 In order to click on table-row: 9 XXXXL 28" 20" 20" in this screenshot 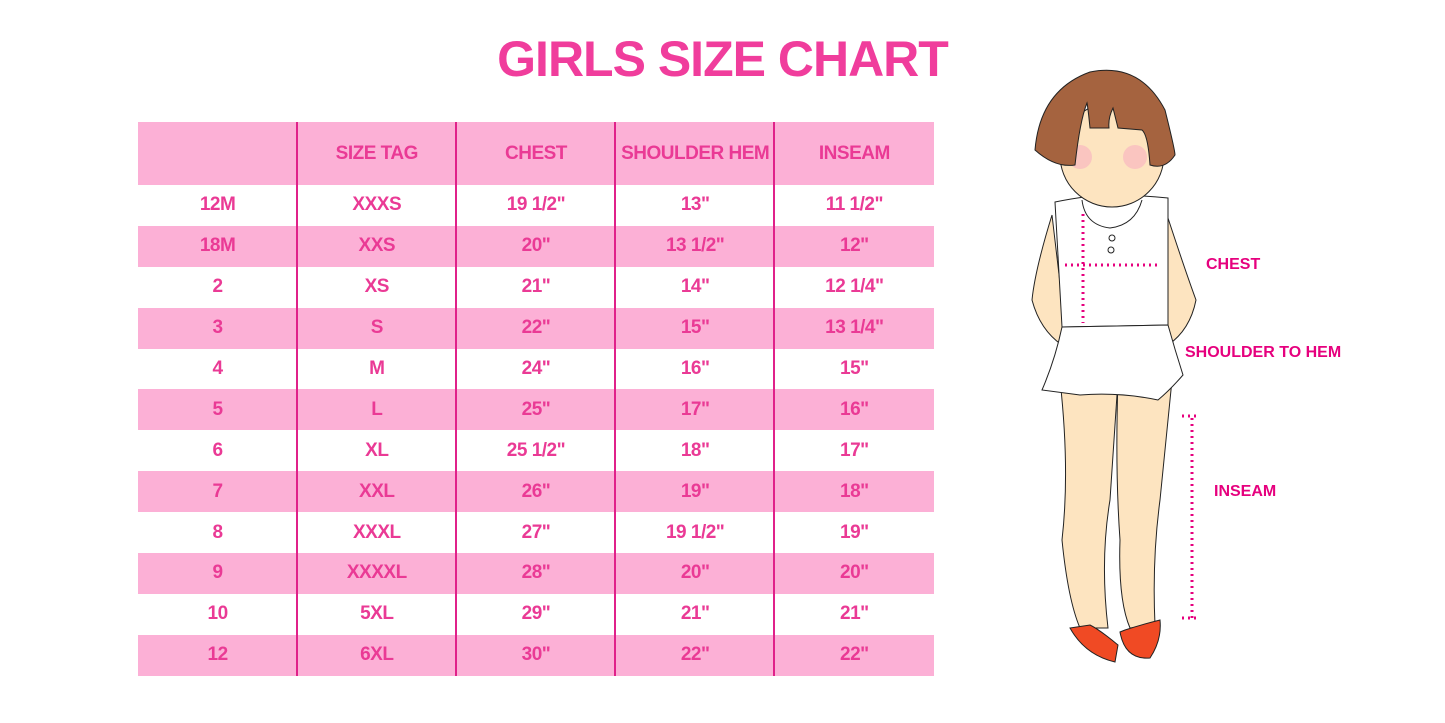, I will do `click(536, 573)`.